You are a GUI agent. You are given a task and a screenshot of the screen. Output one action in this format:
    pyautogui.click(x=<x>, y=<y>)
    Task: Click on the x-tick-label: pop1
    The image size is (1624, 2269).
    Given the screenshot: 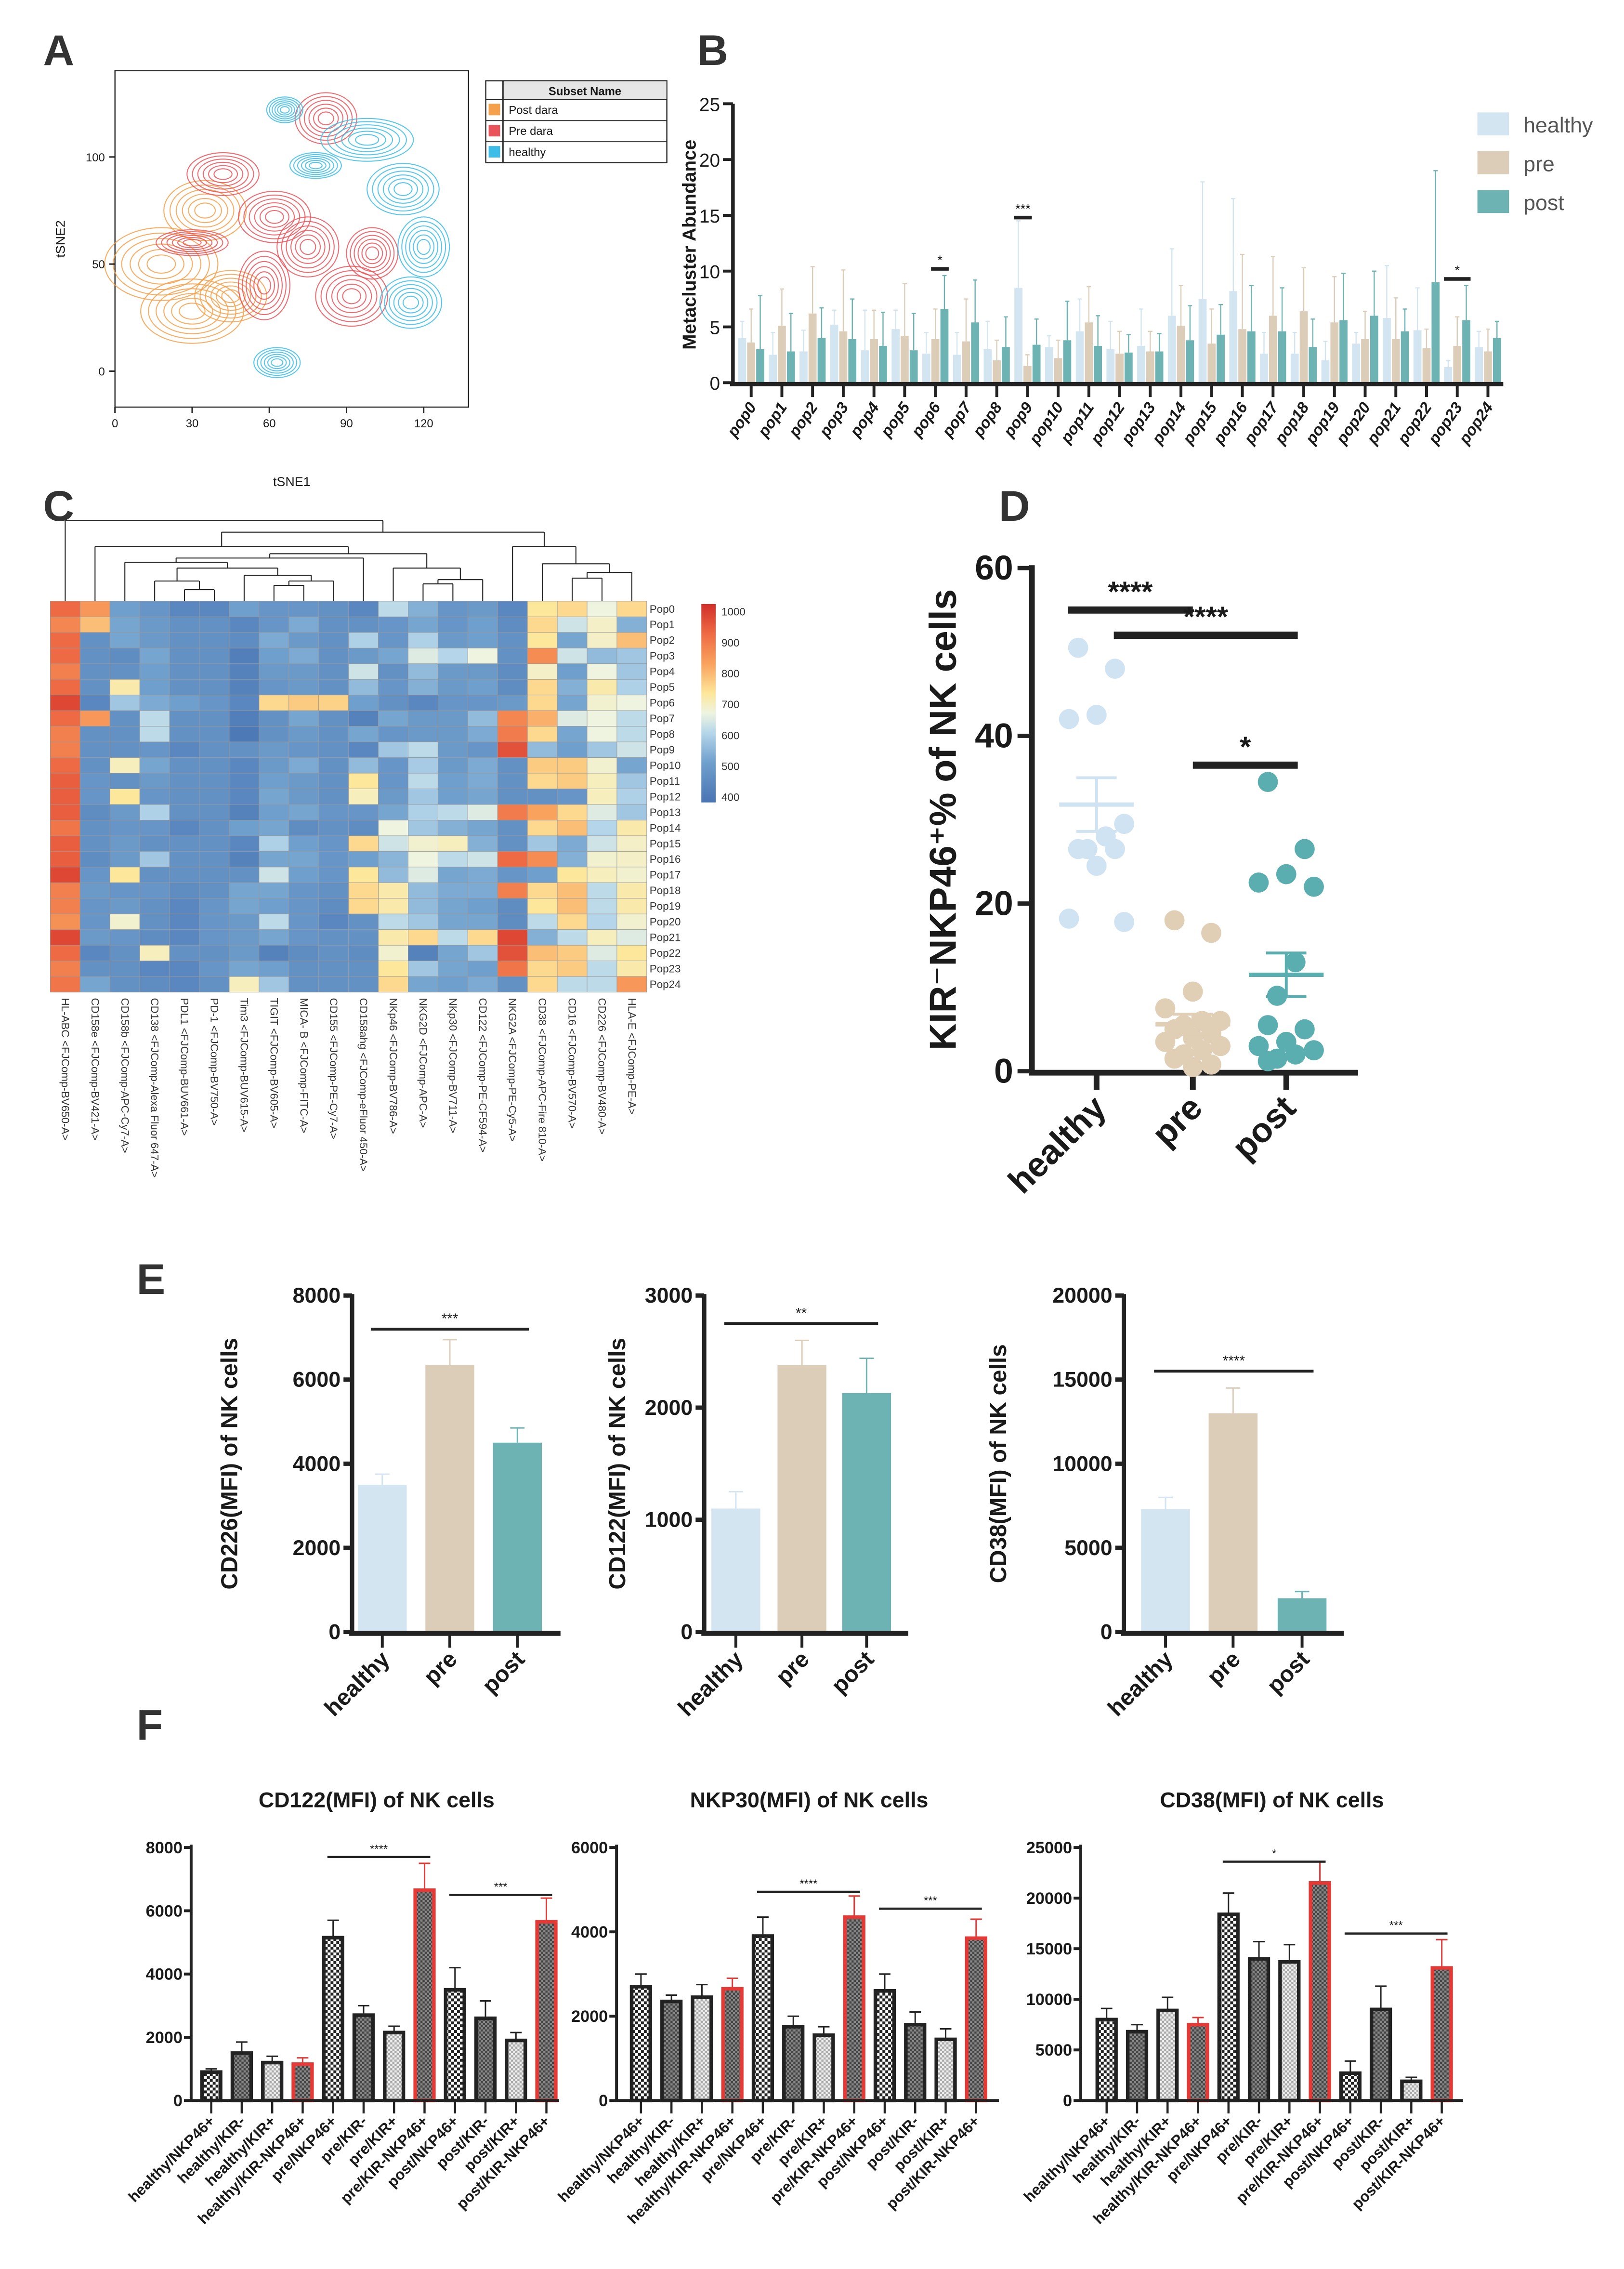 What is the action you would take?
    pyautogui.click(x=772, y=419)
    